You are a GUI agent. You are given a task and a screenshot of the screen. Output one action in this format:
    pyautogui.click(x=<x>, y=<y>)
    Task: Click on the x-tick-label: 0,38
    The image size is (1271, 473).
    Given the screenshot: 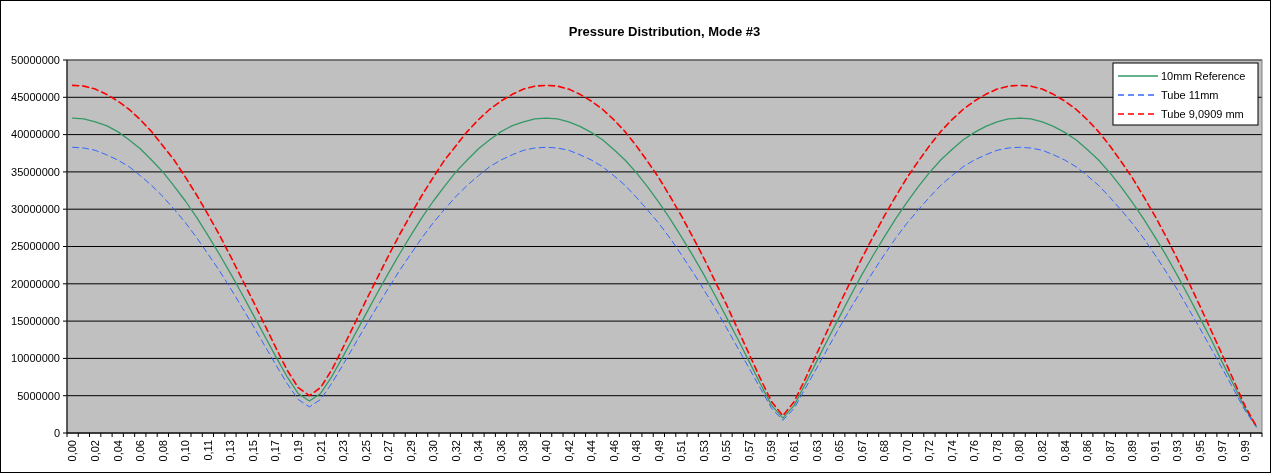 What is the action you would take?
    pyautogui.click(x=523, y=451)
    